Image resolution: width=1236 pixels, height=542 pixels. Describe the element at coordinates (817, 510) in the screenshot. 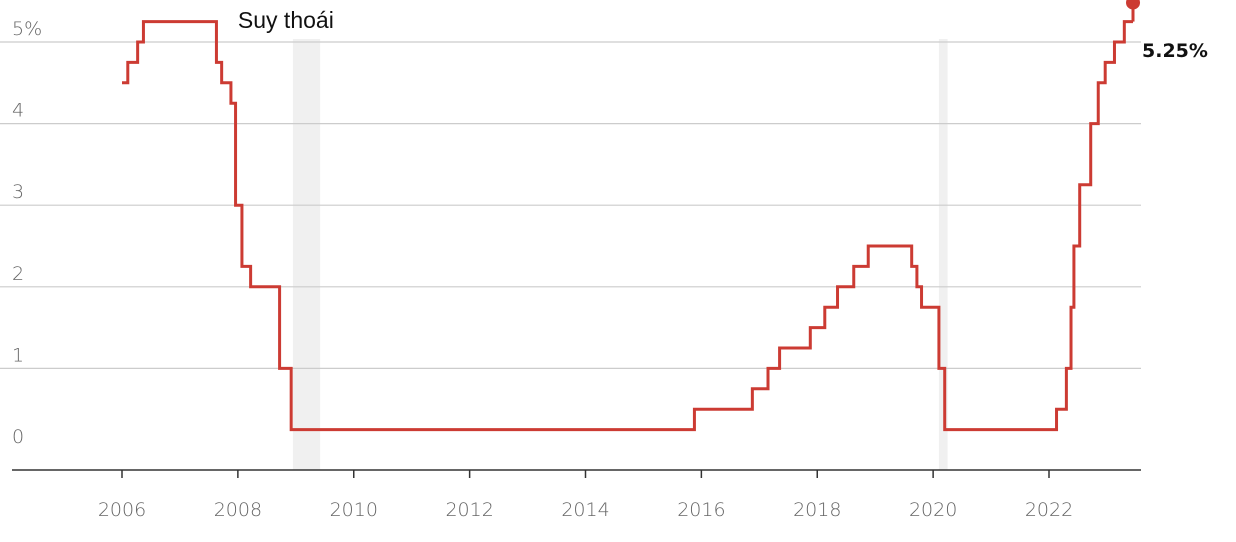

I see `x-tick-label: 2018` at that location.